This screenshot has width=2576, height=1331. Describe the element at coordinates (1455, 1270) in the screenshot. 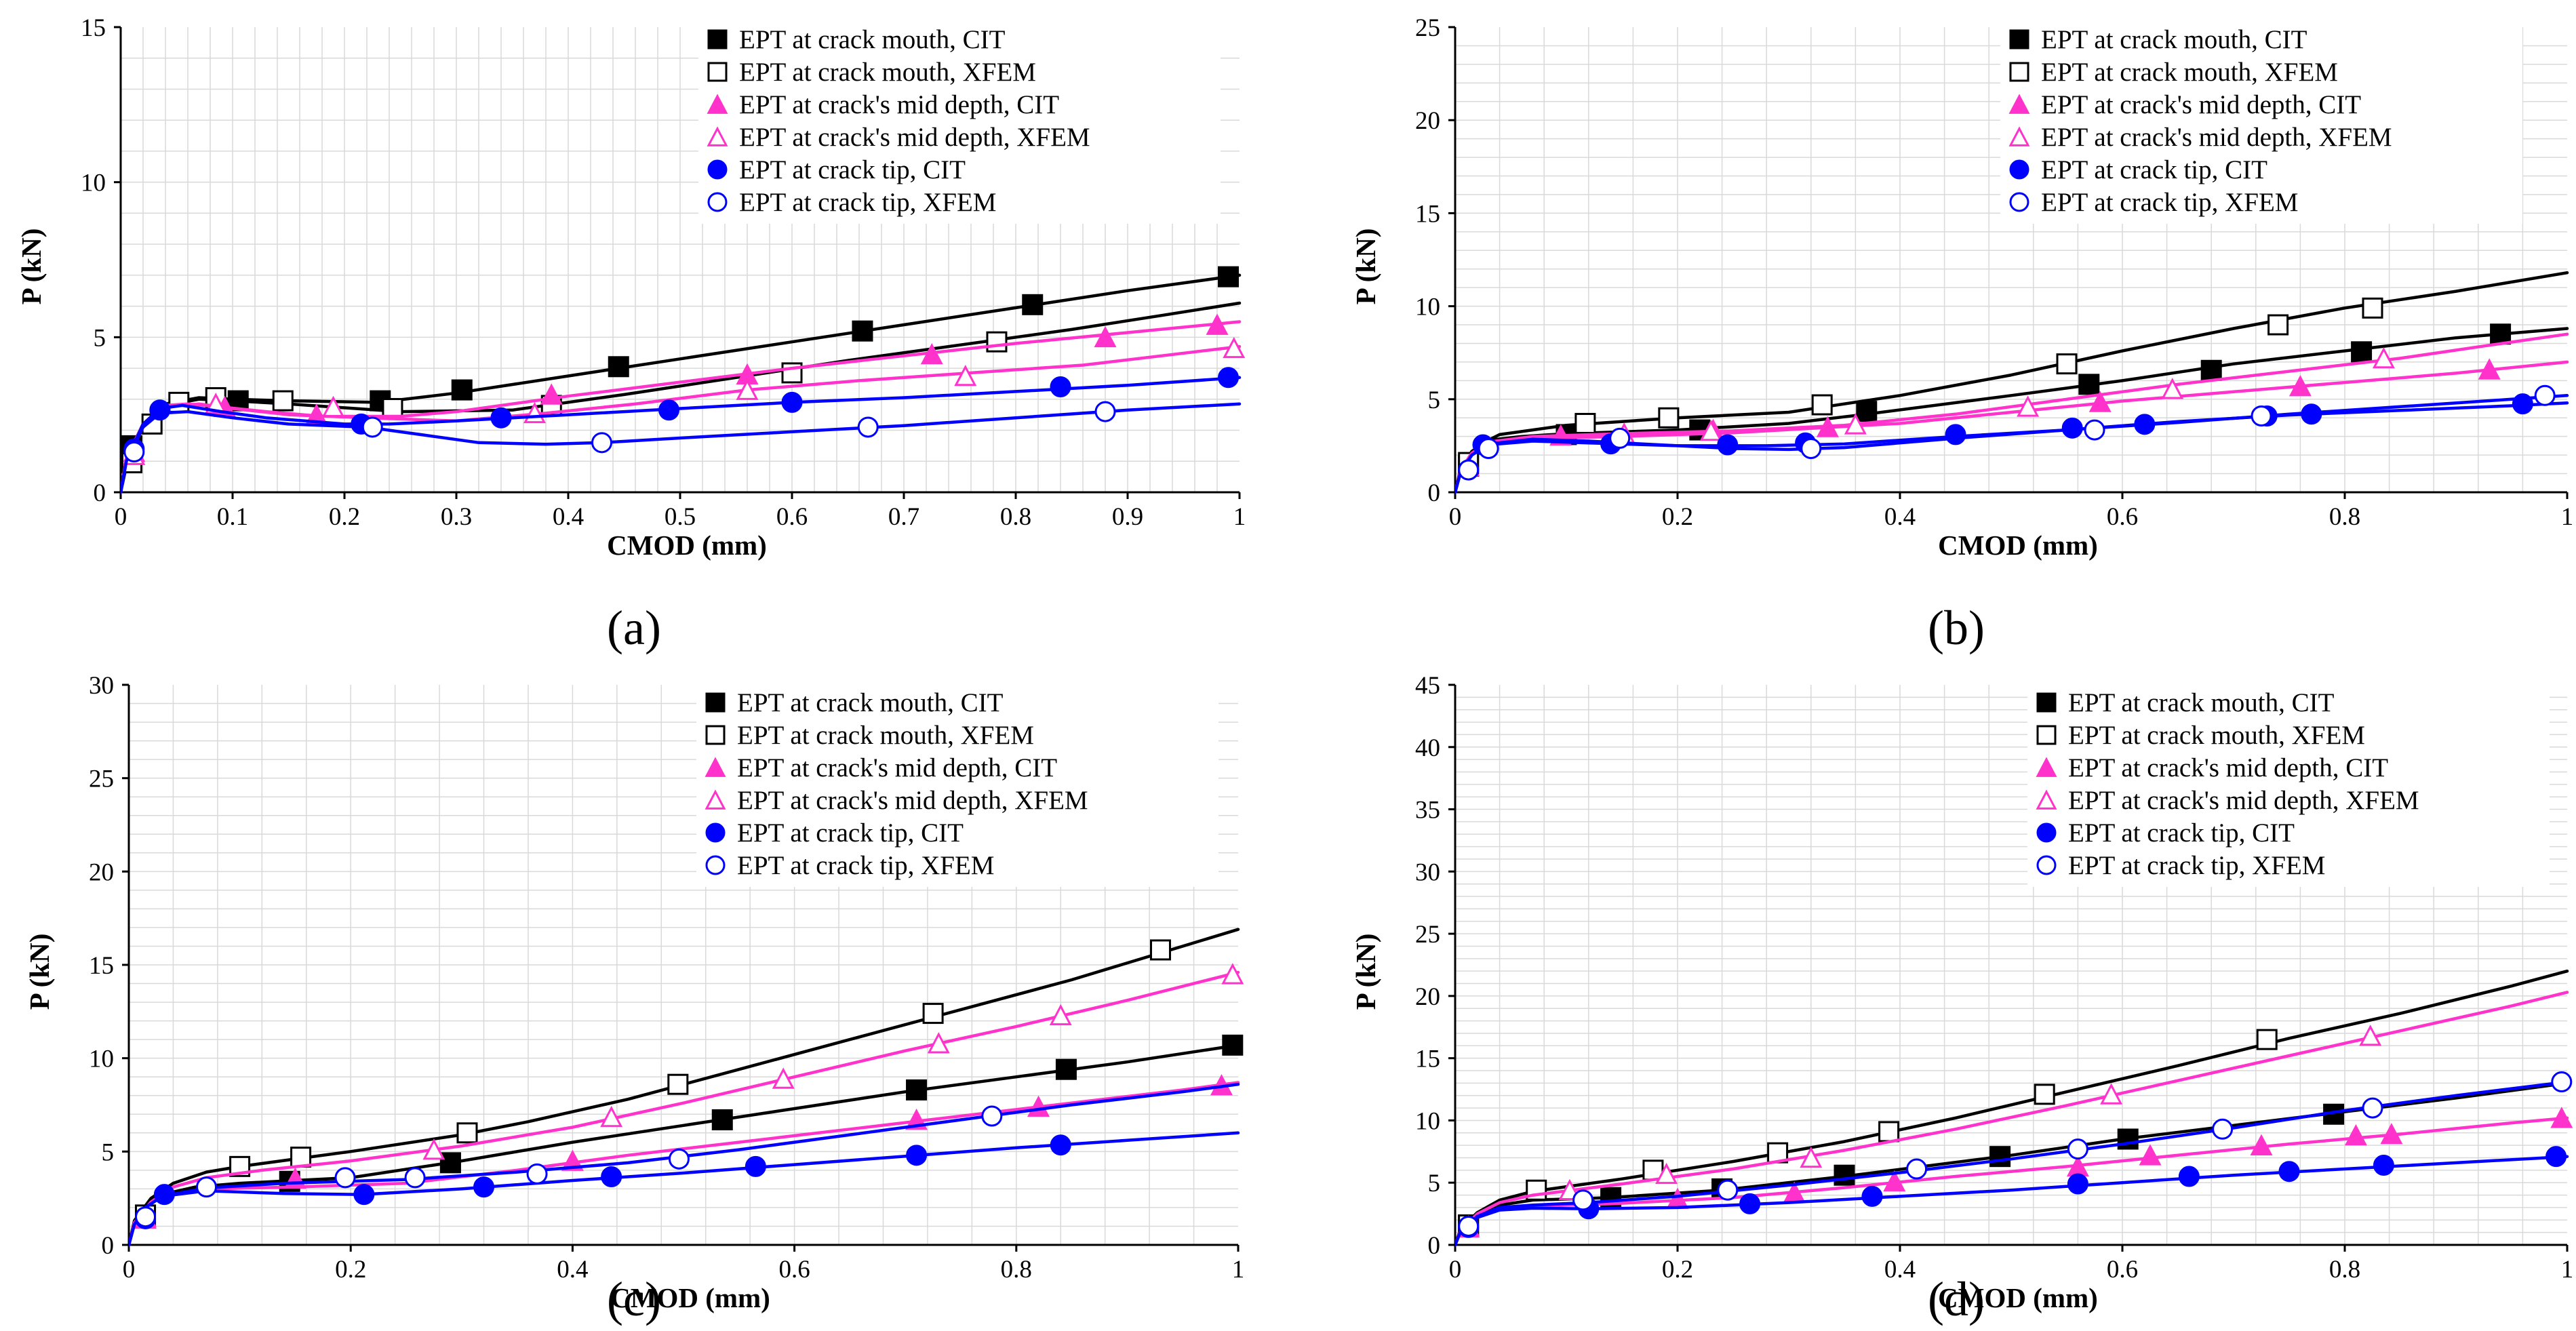

I see `x-tick-label: 0` at that location.